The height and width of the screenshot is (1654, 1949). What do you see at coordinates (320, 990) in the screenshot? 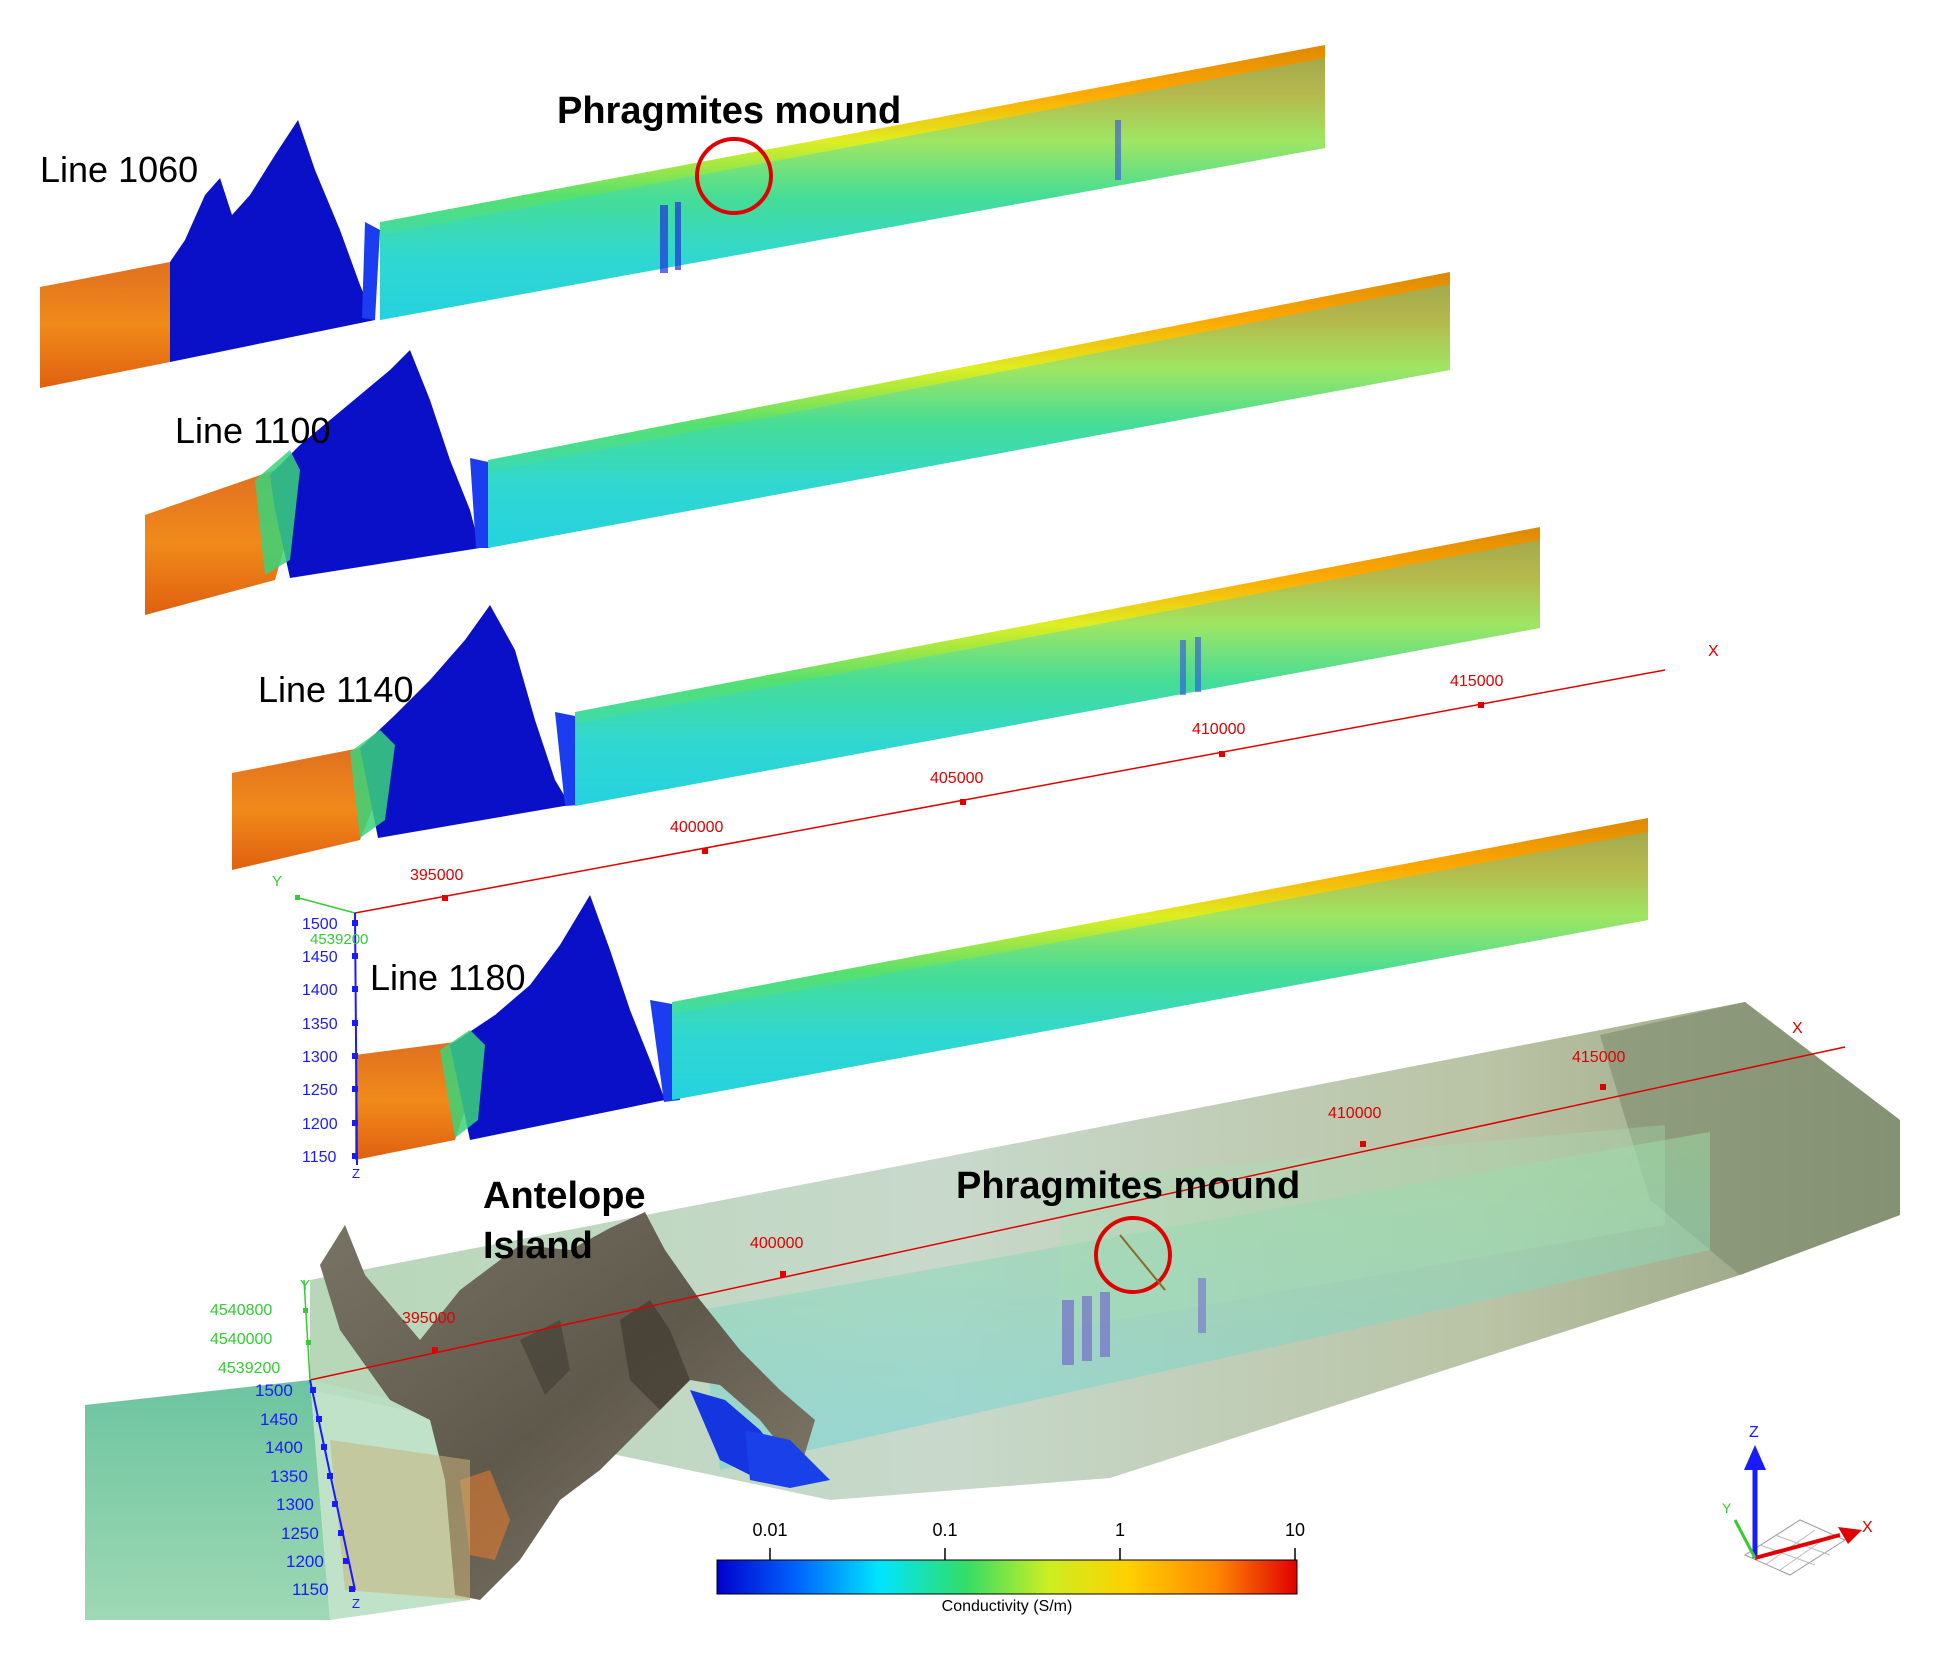
I see `upper-z-tick-1400: 1400` at bounding box center [320, 990].